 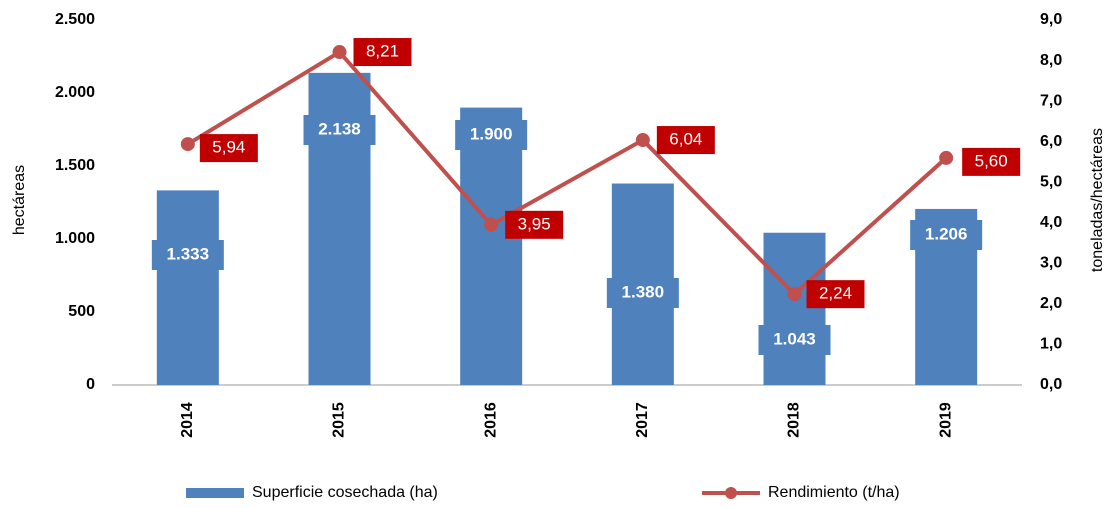 What do you see at coordinates (75, 19) in the screenshot?
I see `y-tick-label: 2.500` at bounding box center [75, 19].